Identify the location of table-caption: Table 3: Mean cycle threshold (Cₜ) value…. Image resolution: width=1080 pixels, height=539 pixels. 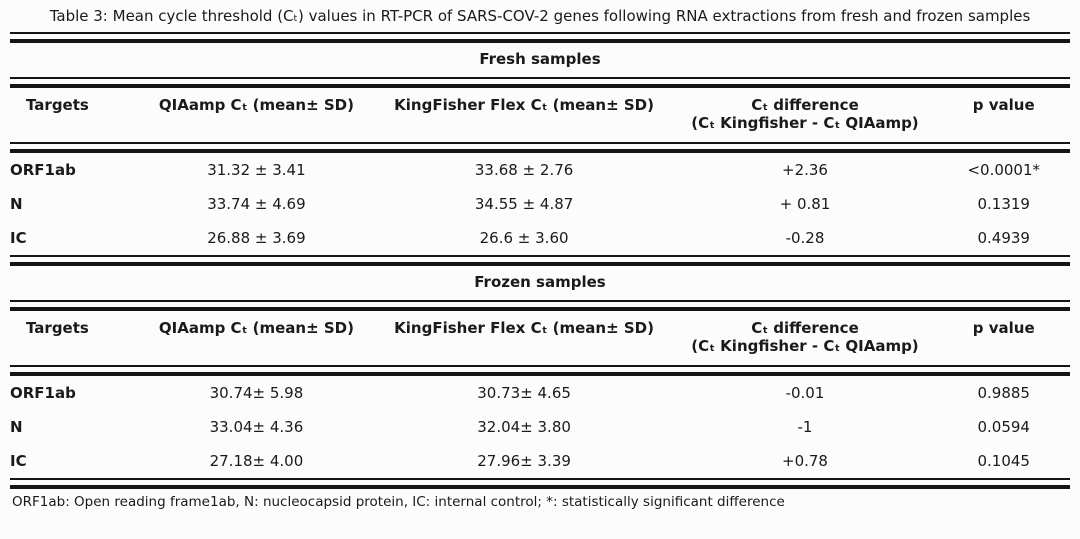
(540, 16).